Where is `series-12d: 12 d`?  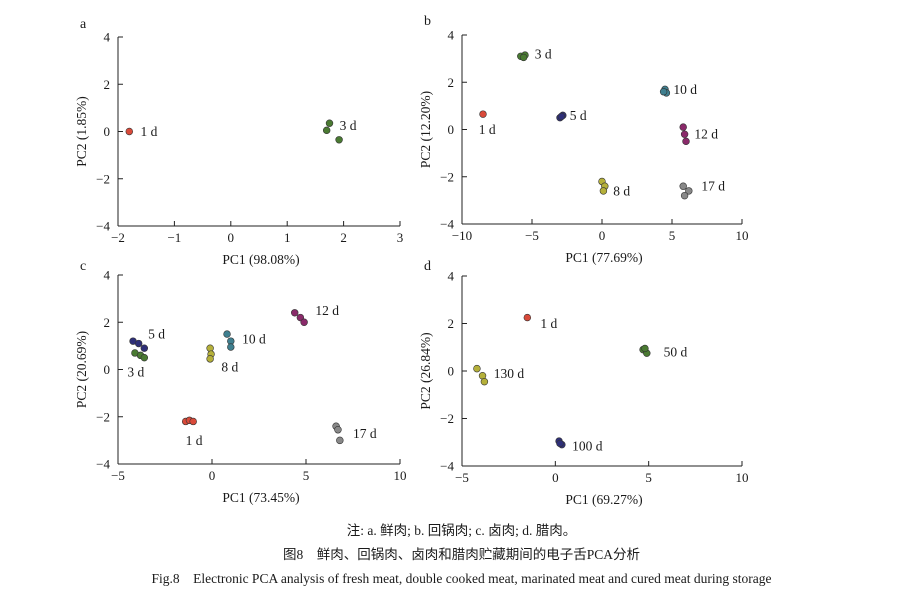
series-12d: 12 d is located at coordinates (315, 314).